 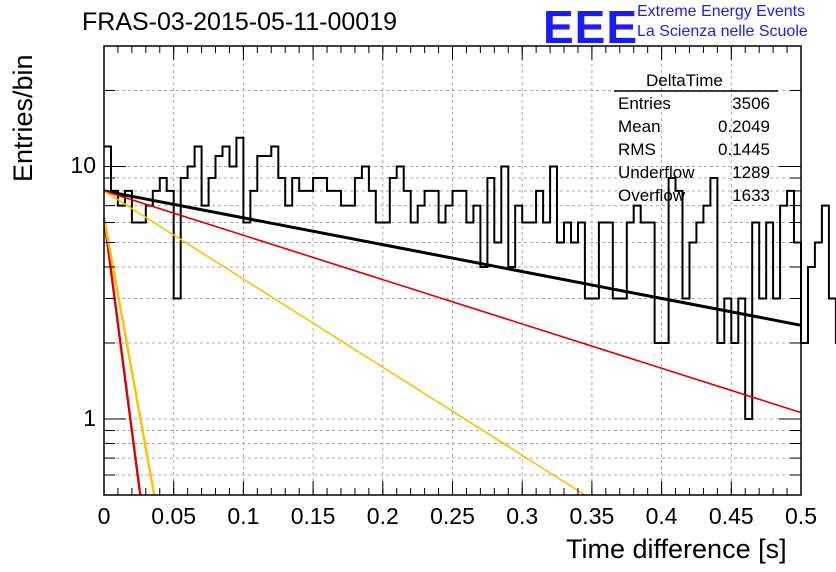 What do you see at coordinates (744, 126) in the screenshot?
I see `stats-value: 0.2049` at bounding box center [744, 126].